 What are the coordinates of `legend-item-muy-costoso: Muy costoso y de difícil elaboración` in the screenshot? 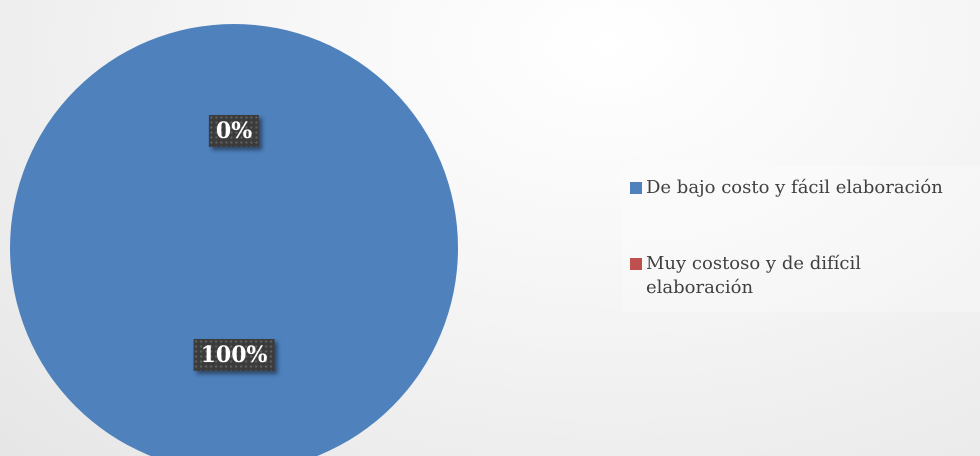 It's located at (798, 276).